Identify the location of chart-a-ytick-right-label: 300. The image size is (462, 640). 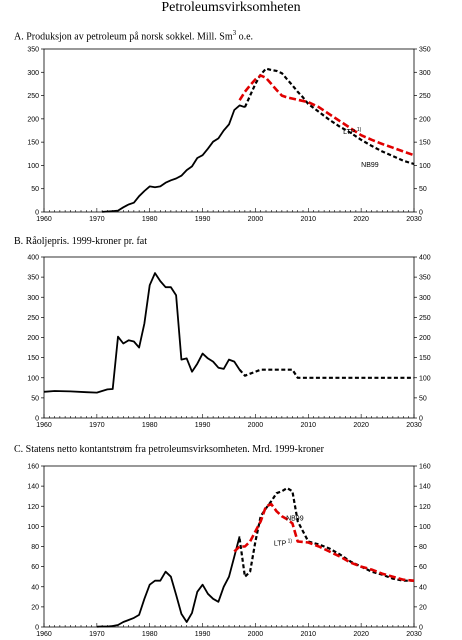
(425, 73).